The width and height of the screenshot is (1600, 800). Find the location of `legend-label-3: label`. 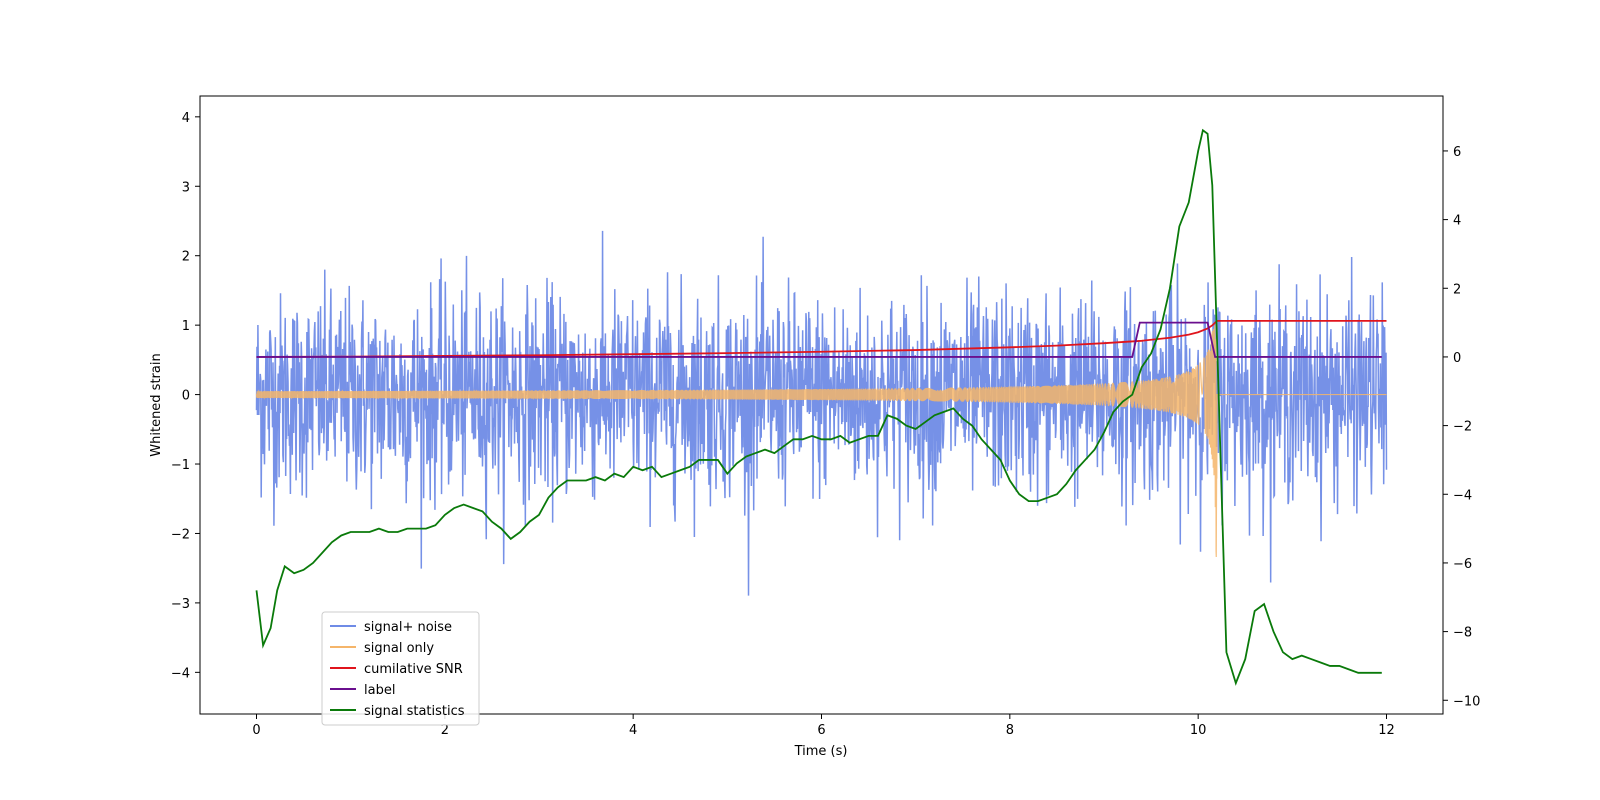

legend-label-3: label is located at coordinates (379, 690).